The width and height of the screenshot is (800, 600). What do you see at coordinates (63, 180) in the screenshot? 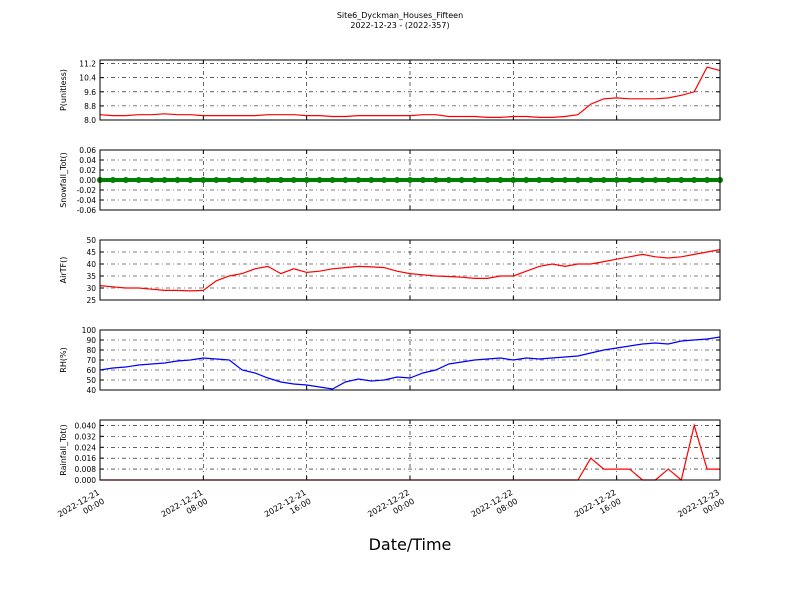
I see `y-axis-label: Snowfall_Tot()` at bounding box center [63, 180].